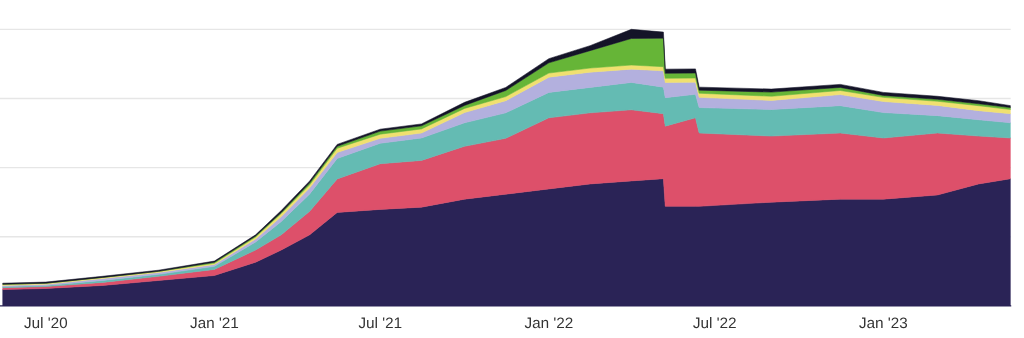 Image resolution: width=1024 pixels, height=338 pixels. I want to click on x-tick-label: Jul '22, so click(714, 323).